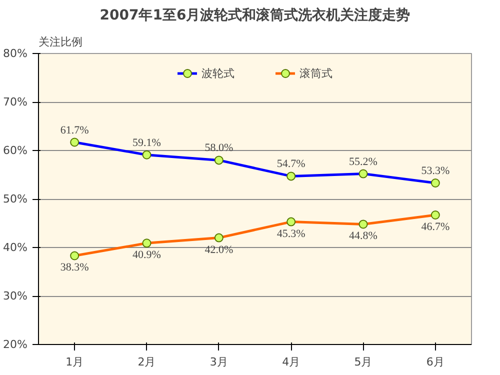 This screenshot has width=500, height=375. Describe the element at coordinates (75, 362) in the screenshot. I see `x-tick-label: 1月` at that location.